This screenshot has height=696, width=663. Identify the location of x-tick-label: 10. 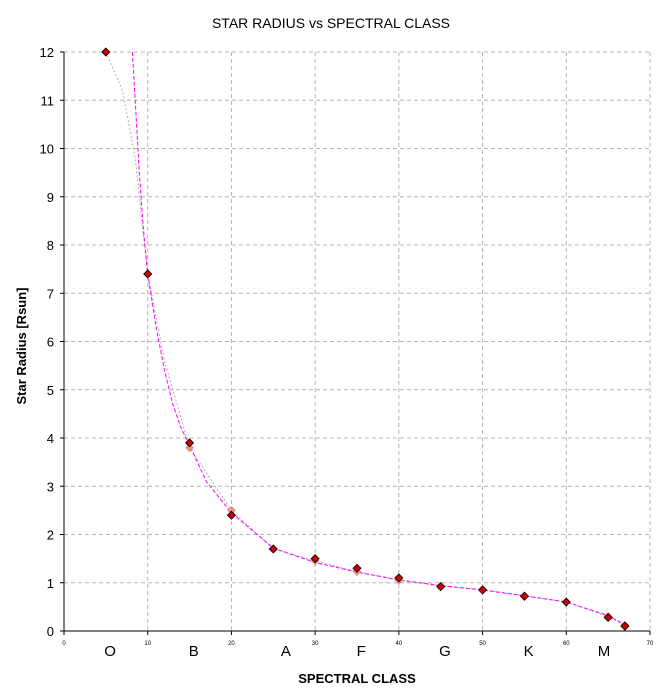
(147, 644).